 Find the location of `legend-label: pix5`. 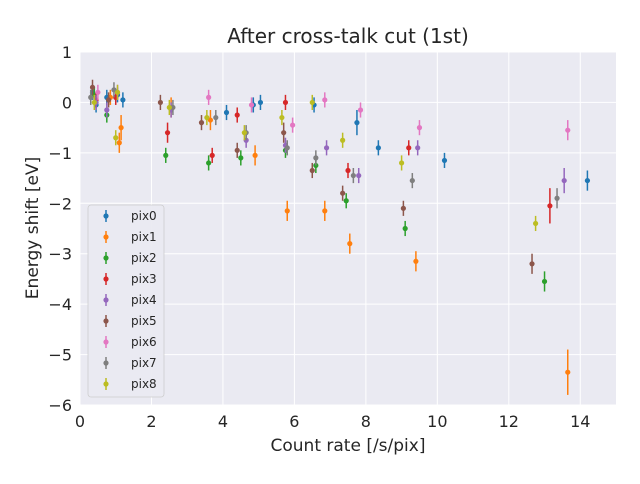

legend-label: pix5 is located at coordinates (144, 321).